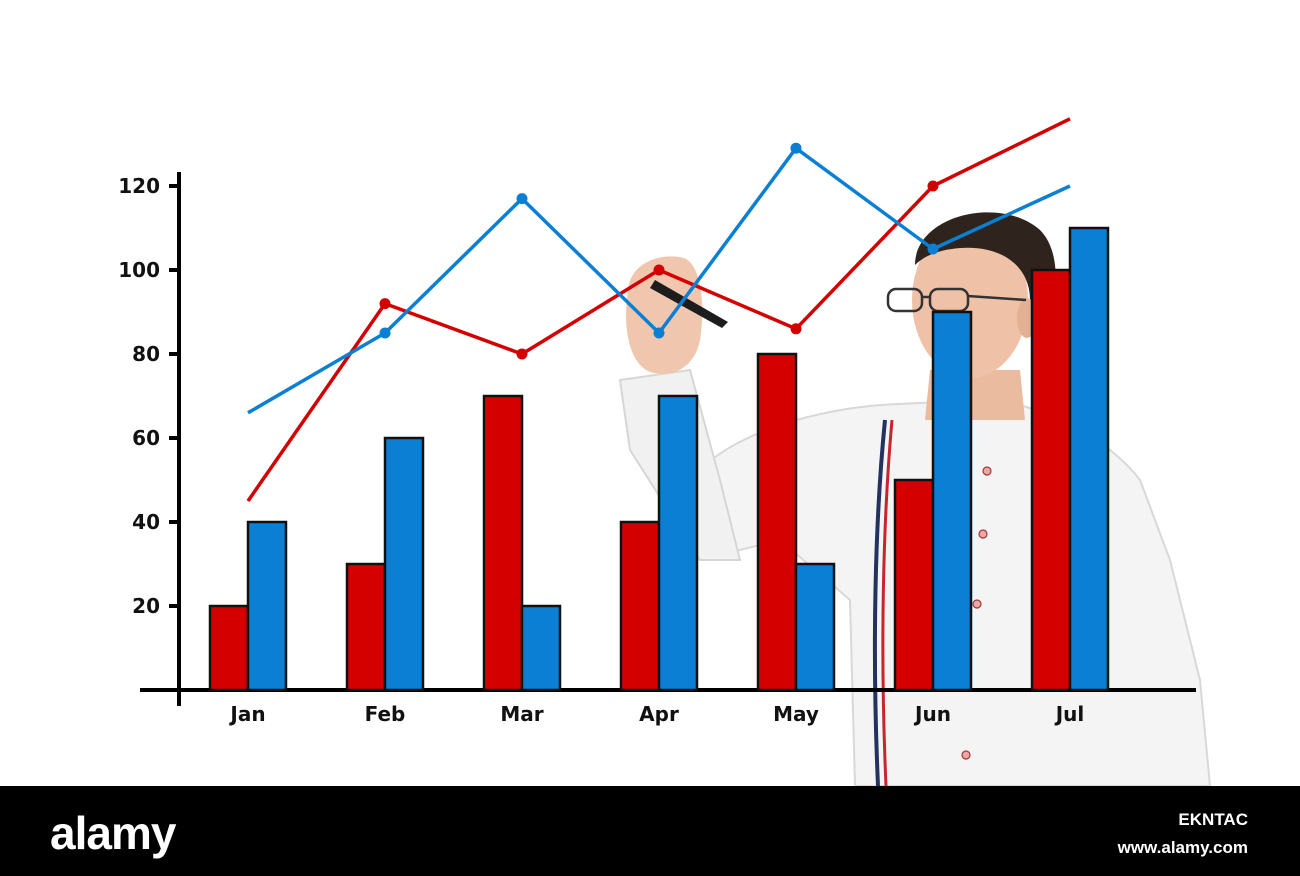  I want to click on y-tick-label-100: 100, so click(139, 270).